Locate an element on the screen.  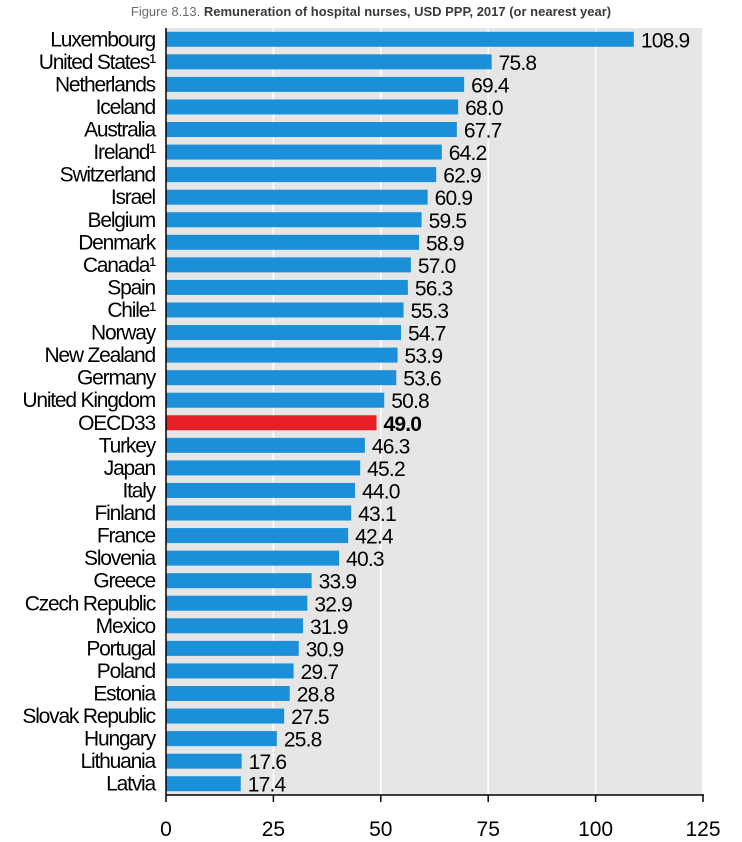
value-label-mexico: 31.9 is located at coordinates (329, 627).